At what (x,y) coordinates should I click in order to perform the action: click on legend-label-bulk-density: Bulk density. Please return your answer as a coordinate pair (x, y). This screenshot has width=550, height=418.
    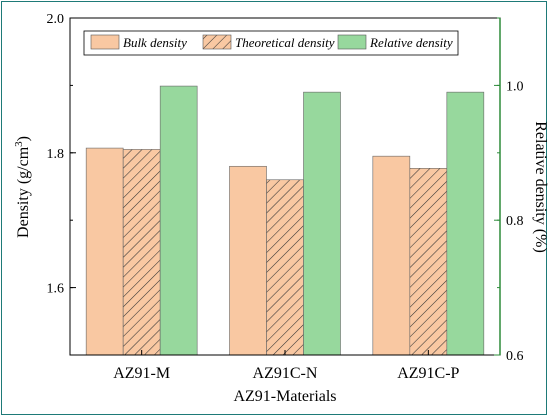
    Looking at the image, I should click on (155, 42).